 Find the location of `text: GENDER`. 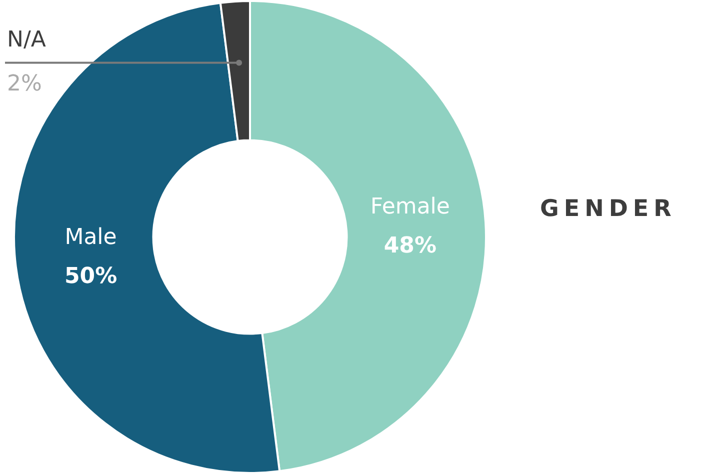

text: GENDER is located at coordinates (608, 209).